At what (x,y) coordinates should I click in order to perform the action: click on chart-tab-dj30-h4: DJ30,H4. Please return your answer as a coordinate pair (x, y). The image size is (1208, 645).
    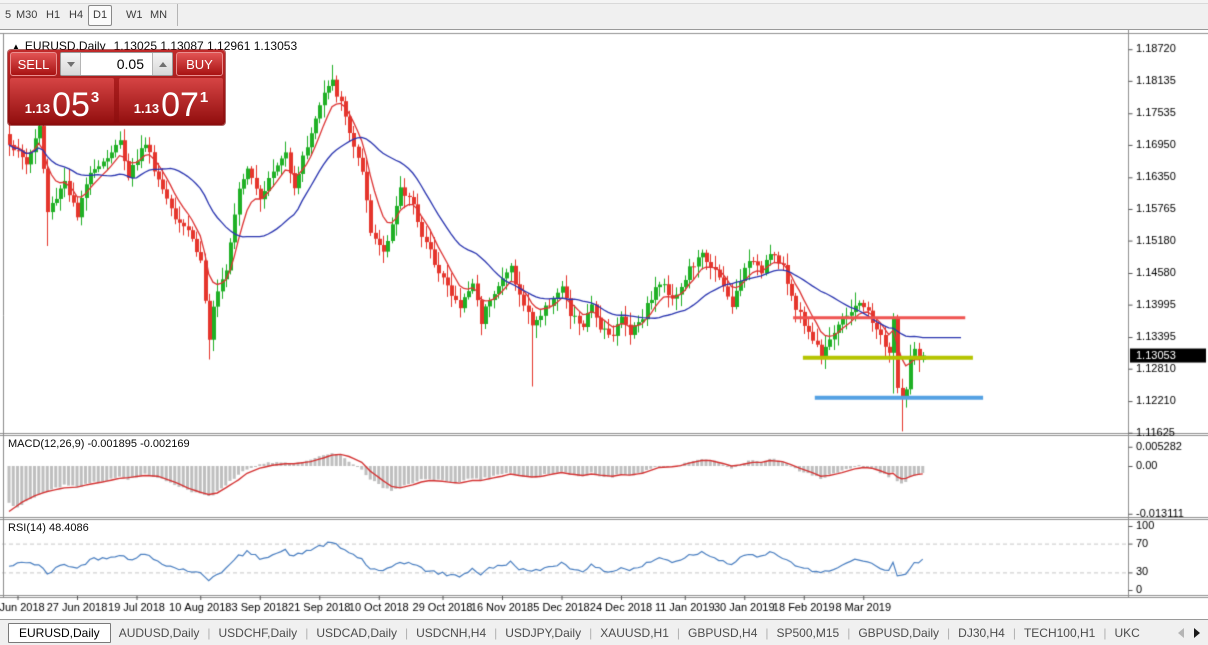
    Looking at the image, I should click on (981, 632).